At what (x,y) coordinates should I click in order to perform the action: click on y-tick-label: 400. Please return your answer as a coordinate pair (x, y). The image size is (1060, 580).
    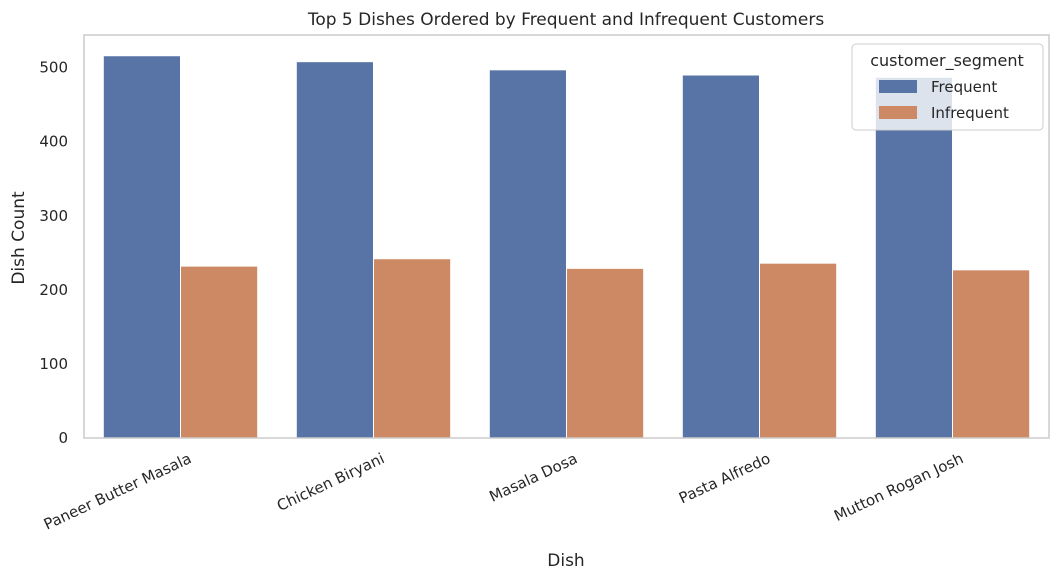
    Looking at the image, I should click on (53, 142).